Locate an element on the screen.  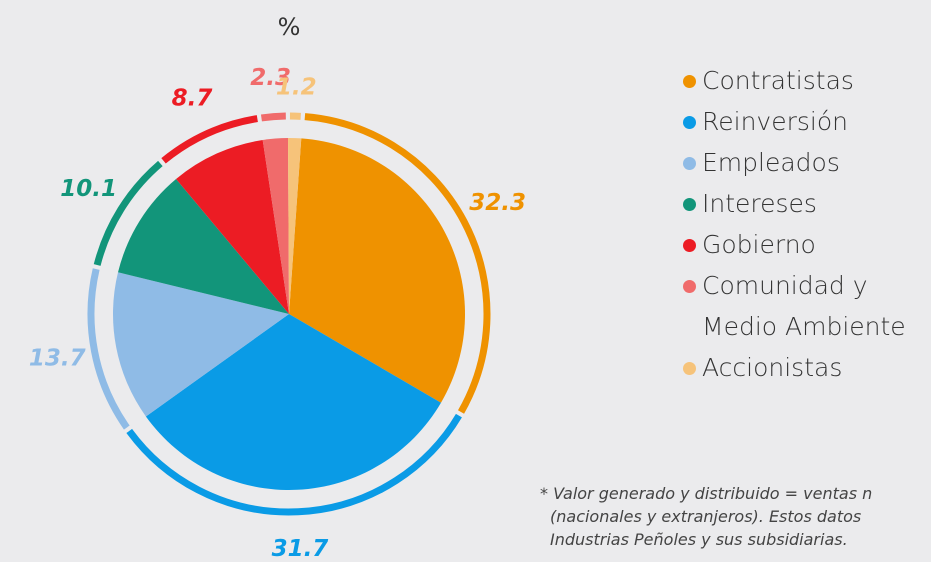
legend-label: Reinversión is located at coordinates (775, 121).